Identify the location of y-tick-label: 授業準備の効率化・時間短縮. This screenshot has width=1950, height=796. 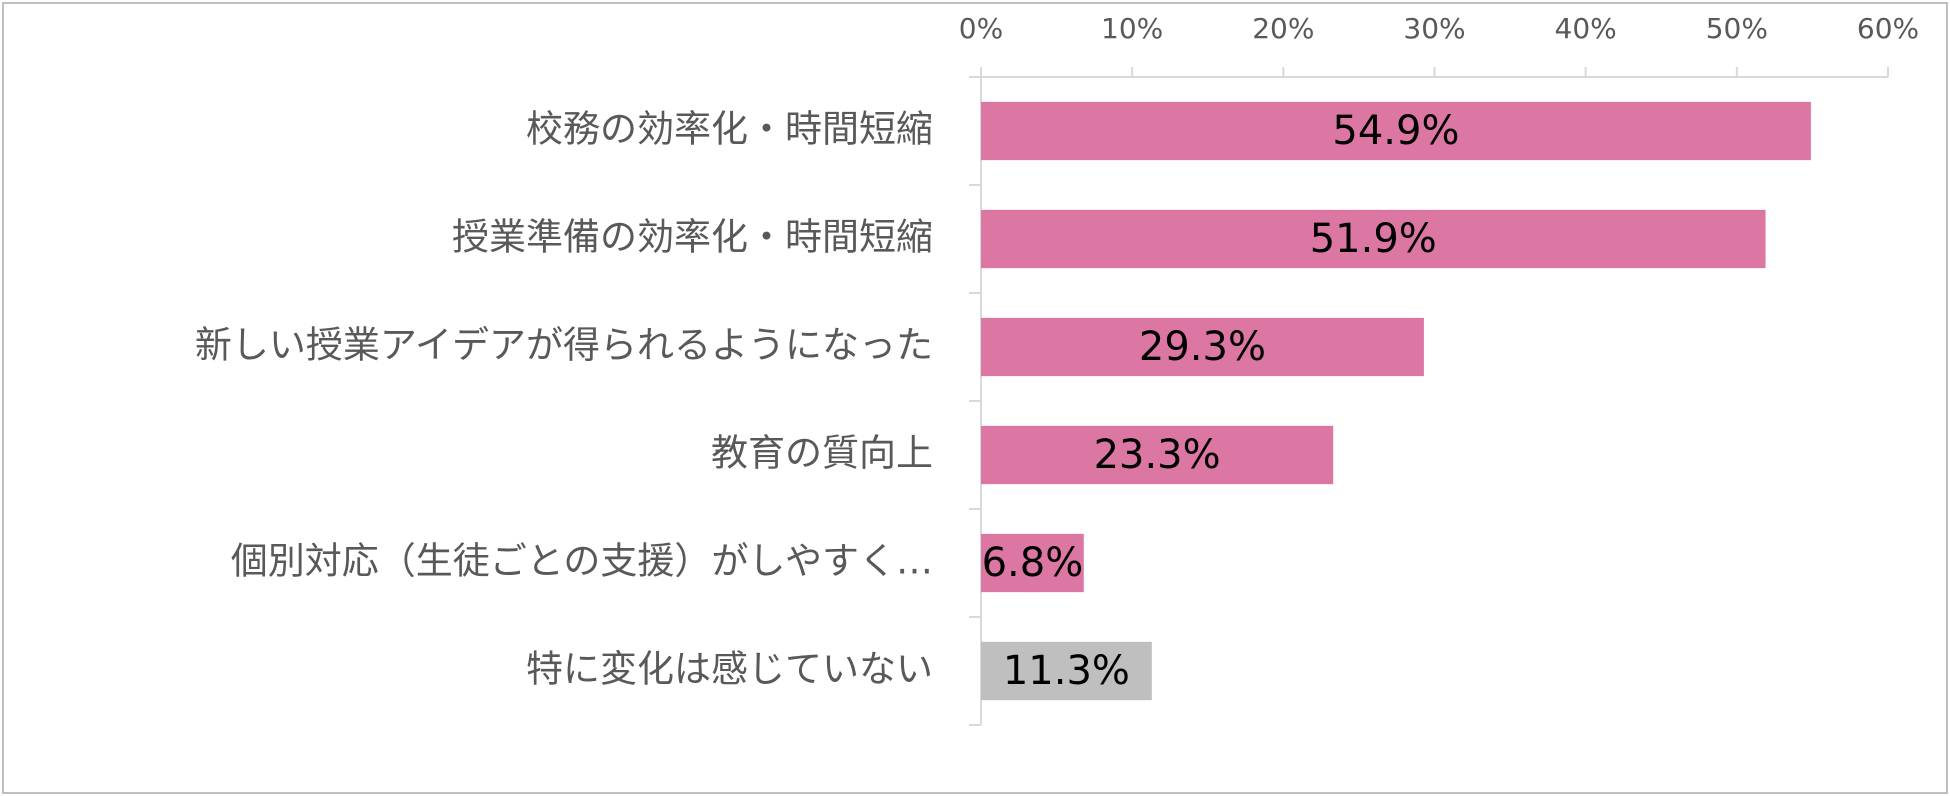
(692, 237).